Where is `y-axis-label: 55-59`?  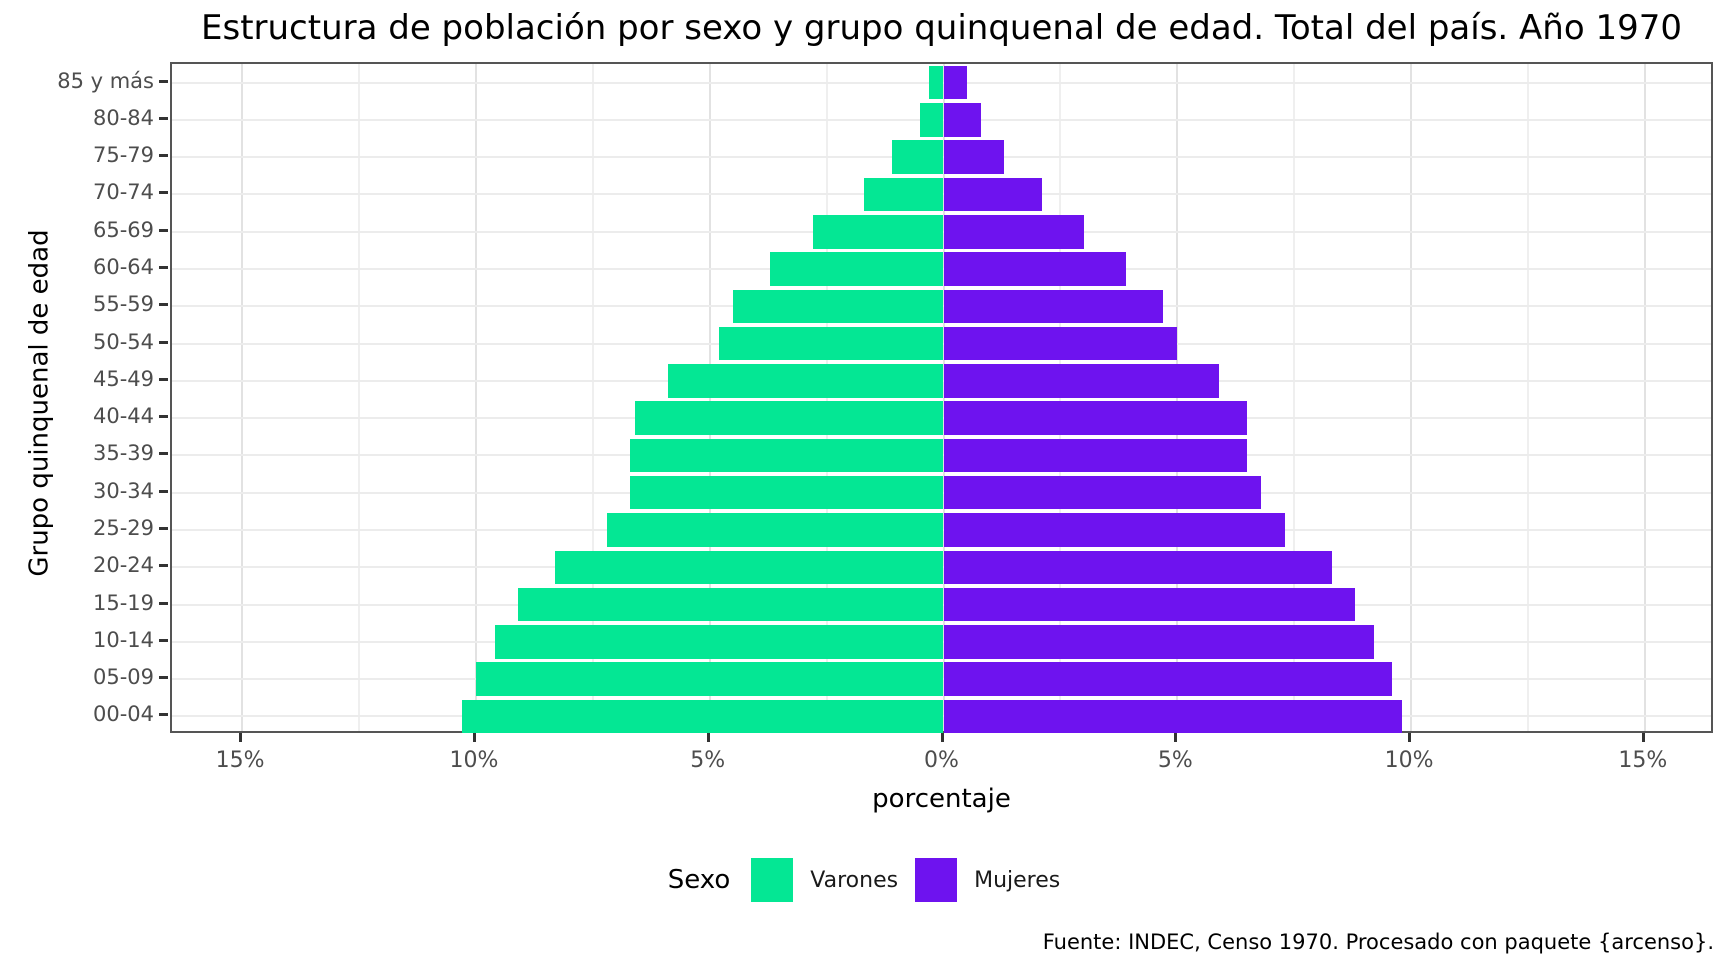 y-axis-label: 55-59 is located at coordinates (123, 304).